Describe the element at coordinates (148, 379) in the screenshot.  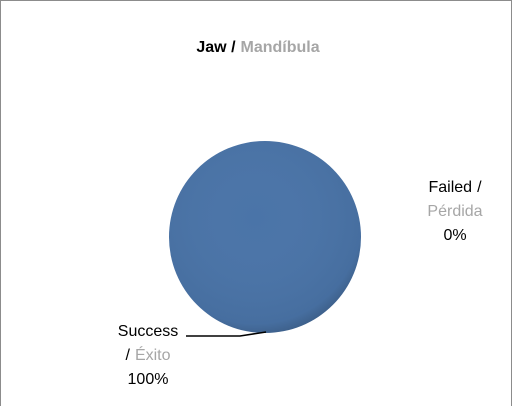
I see `data-label-value: 100%` at that location.